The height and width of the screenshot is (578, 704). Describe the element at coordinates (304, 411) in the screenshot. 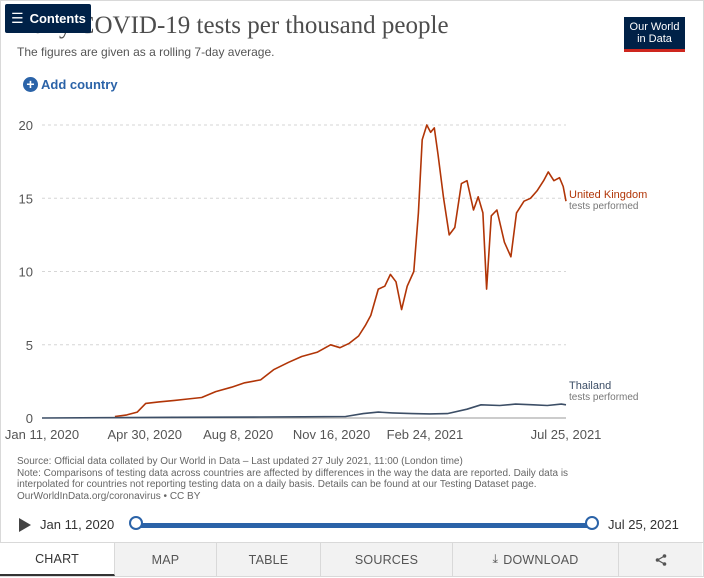

I see `series-line-thailand` at that location.